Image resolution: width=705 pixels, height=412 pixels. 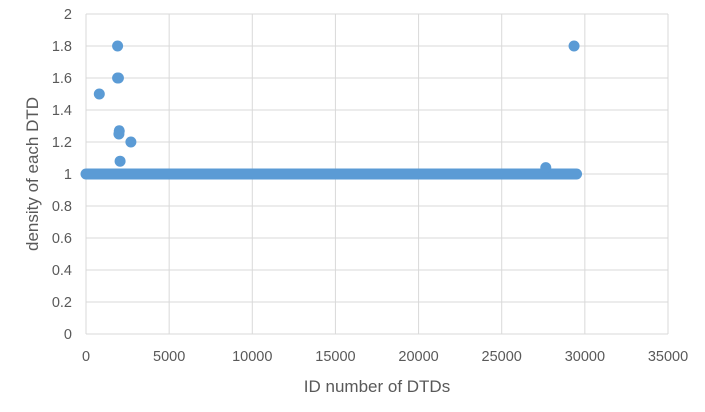 I want to click on x-tick-label: 30000, so click(x=585, y=357).